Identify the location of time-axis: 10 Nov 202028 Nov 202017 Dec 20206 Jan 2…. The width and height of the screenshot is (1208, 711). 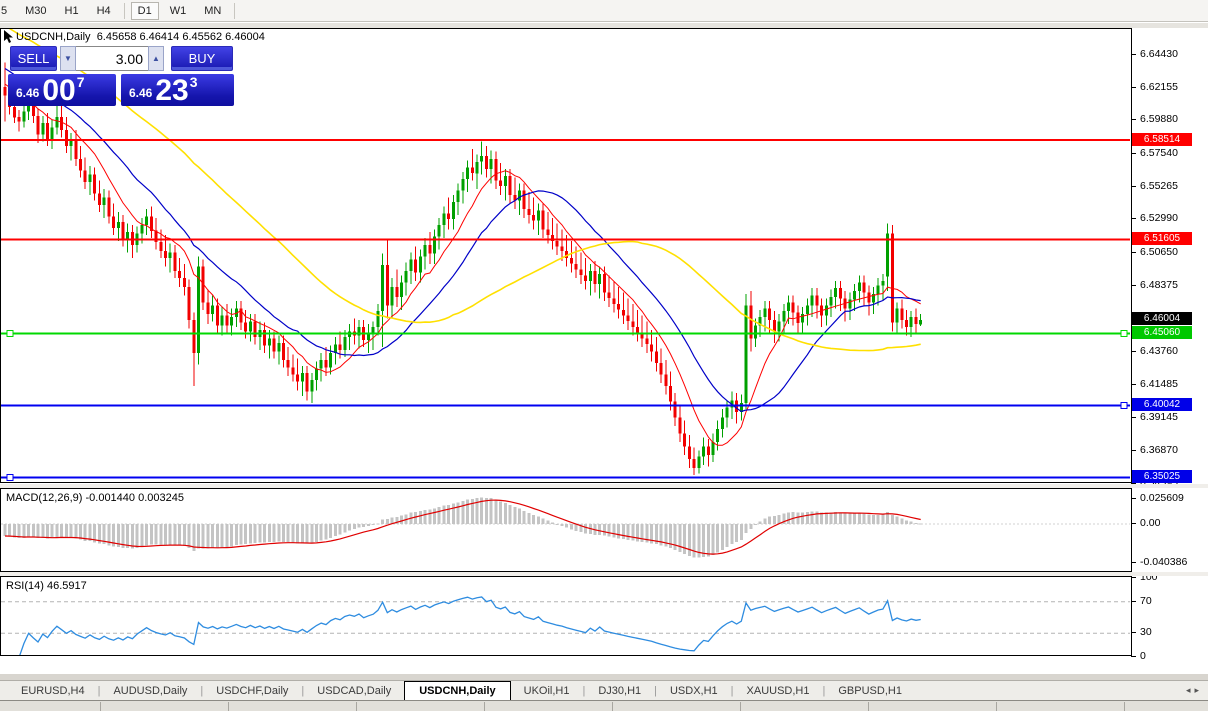
(604, 665).